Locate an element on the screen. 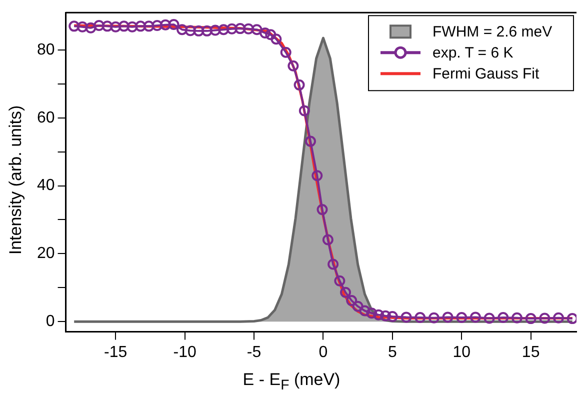  legend-label: FWHM = 2.6 meV is located at coordinates (492, 32).